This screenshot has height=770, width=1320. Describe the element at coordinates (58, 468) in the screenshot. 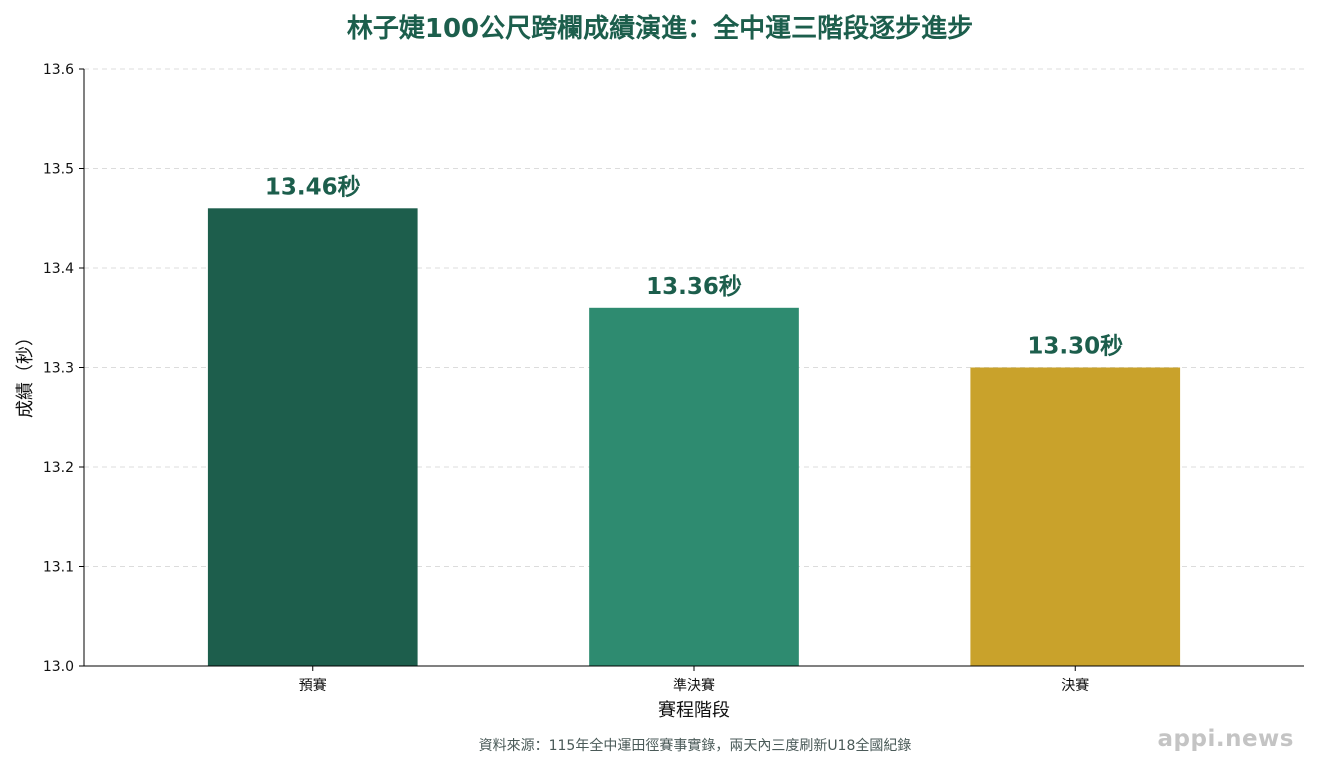

I see `y-tick-label: 13.2` at that location.